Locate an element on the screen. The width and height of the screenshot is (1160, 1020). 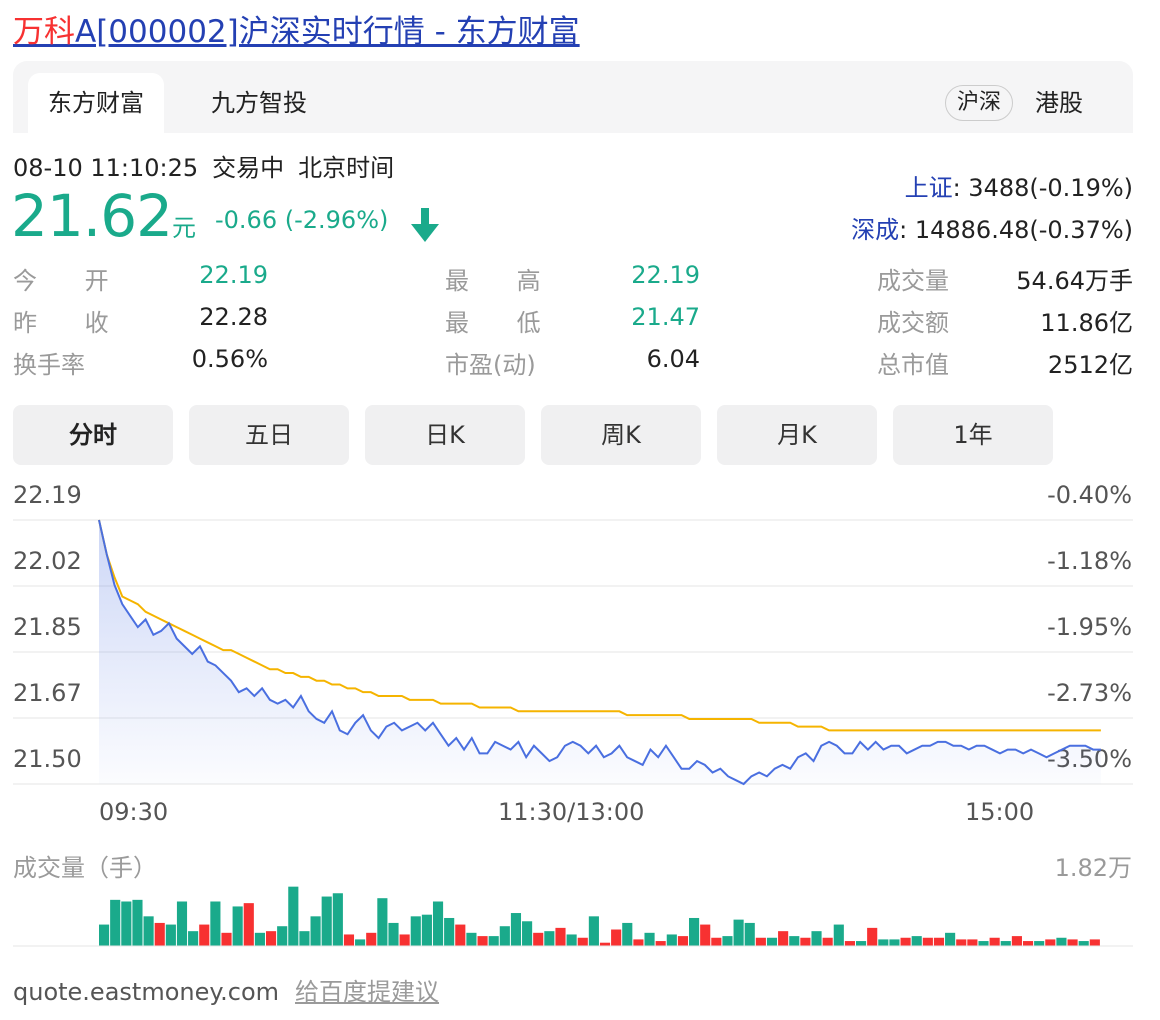
y-tick-left-1: 22.02 is located at coordinates (47, 561).